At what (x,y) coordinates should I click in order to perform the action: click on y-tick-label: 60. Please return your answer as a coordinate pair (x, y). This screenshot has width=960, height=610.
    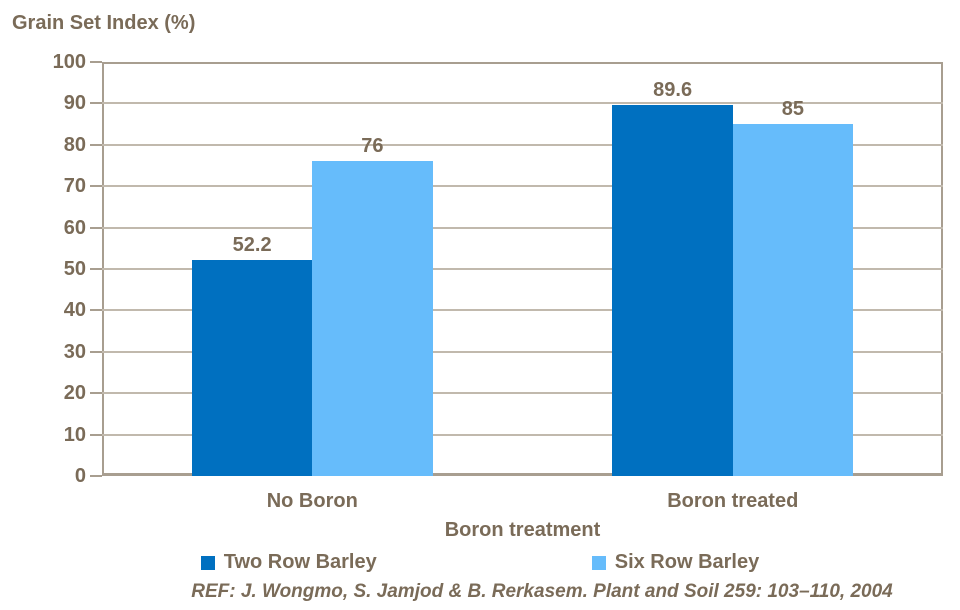
    Looking at the image, I should click on (74, 227).